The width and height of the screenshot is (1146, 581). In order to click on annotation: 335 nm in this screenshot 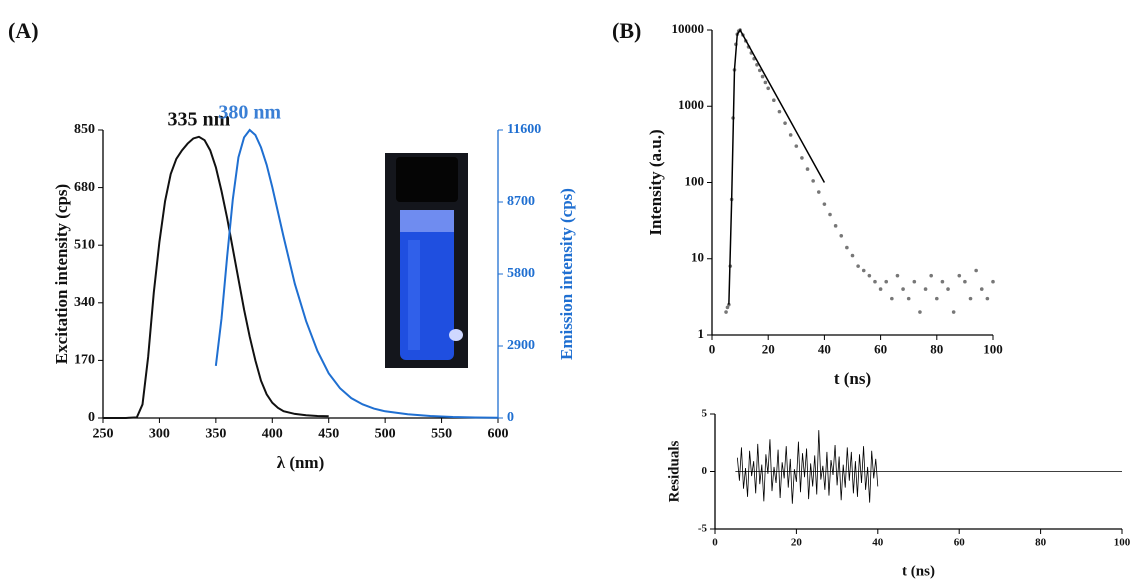, I will do `click(199, 119)`.